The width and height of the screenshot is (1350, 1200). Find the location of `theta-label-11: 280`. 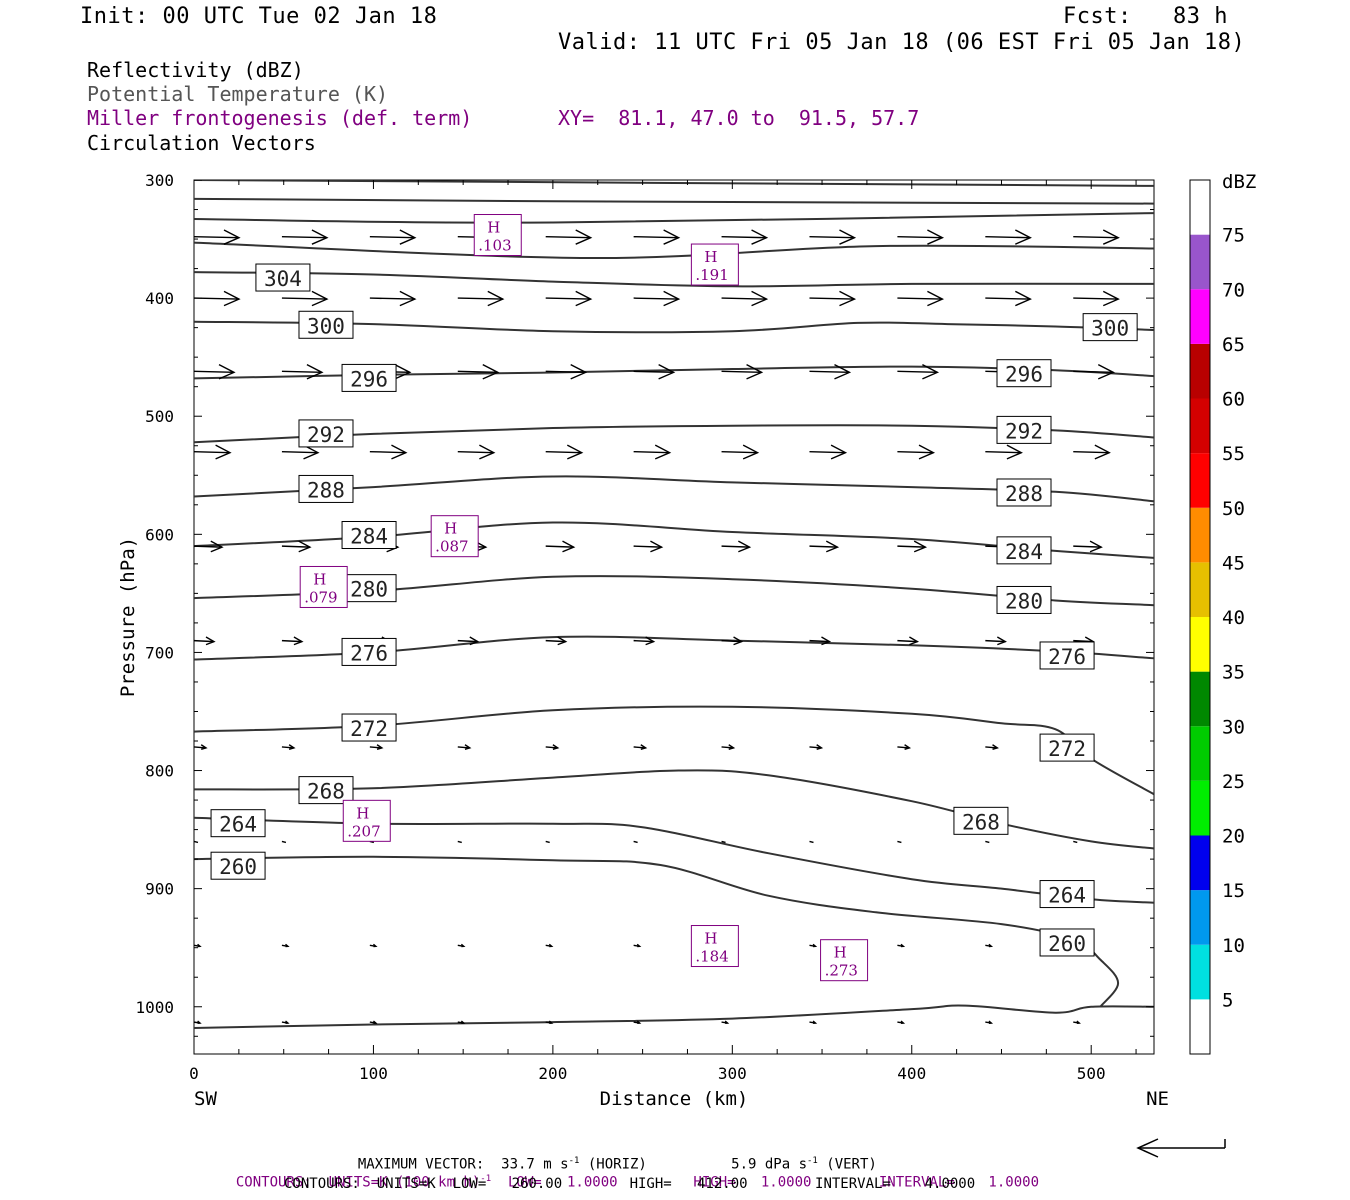

theta-label-11: 280 is located at coordinates (369, 590).